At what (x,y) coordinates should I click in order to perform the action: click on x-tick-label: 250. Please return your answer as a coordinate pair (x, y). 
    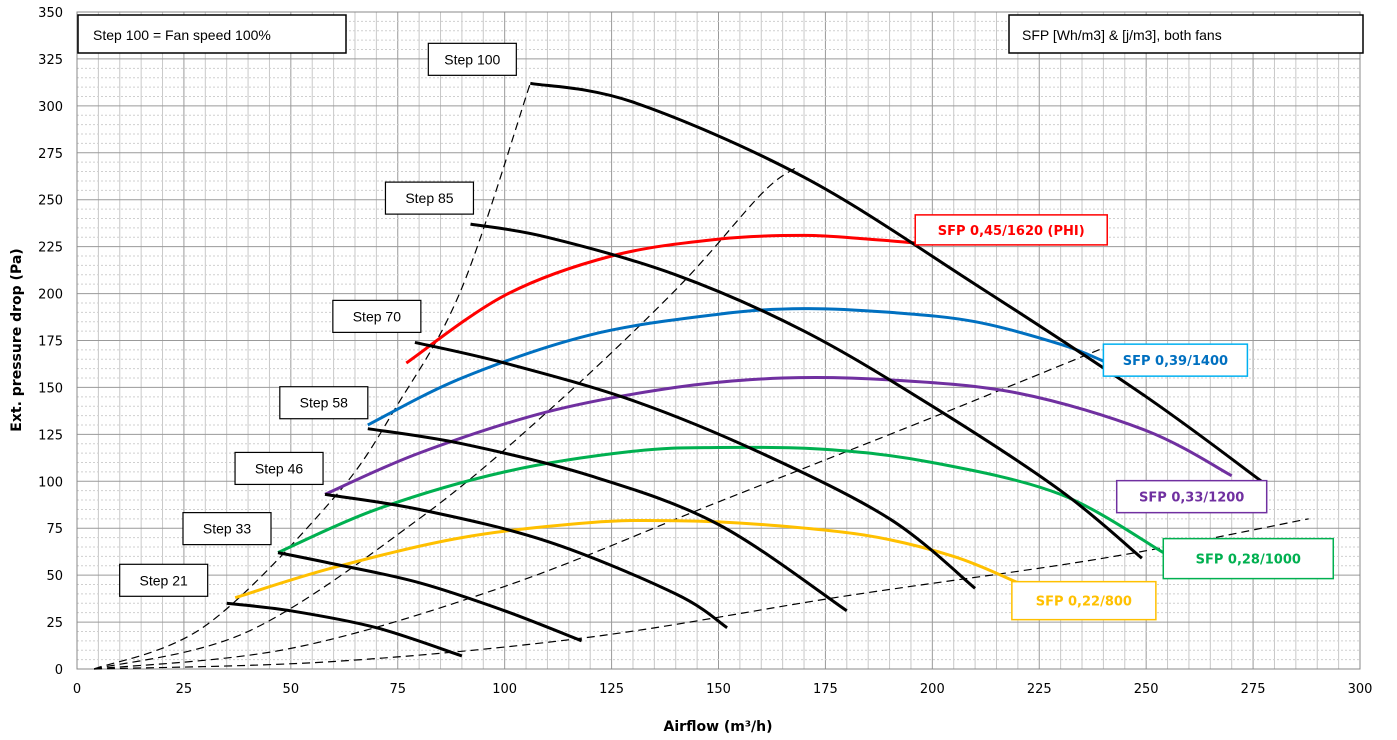
    Looking at the image, I should click on (1146, 689).